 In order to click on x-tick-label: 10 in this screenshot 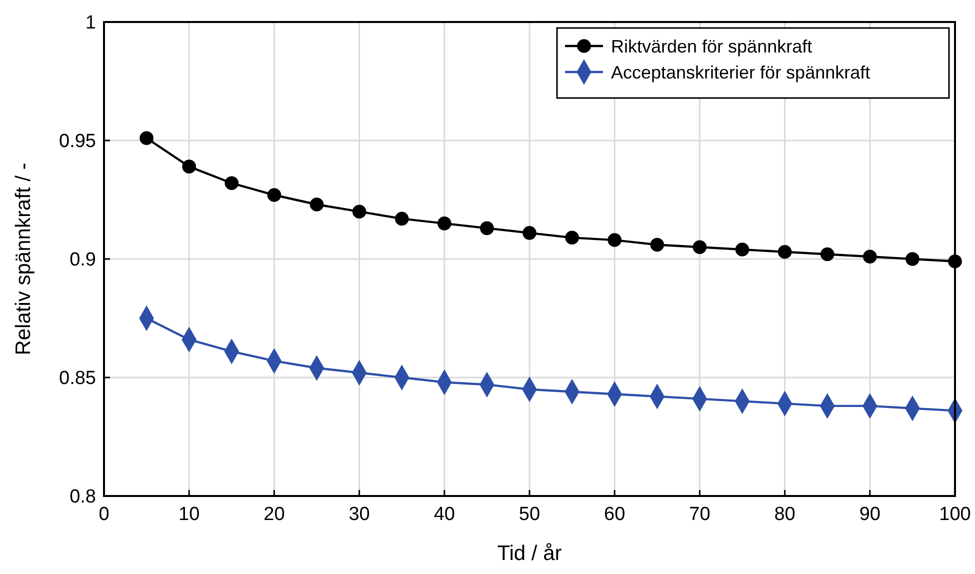, I will do `click(189, 514)`.